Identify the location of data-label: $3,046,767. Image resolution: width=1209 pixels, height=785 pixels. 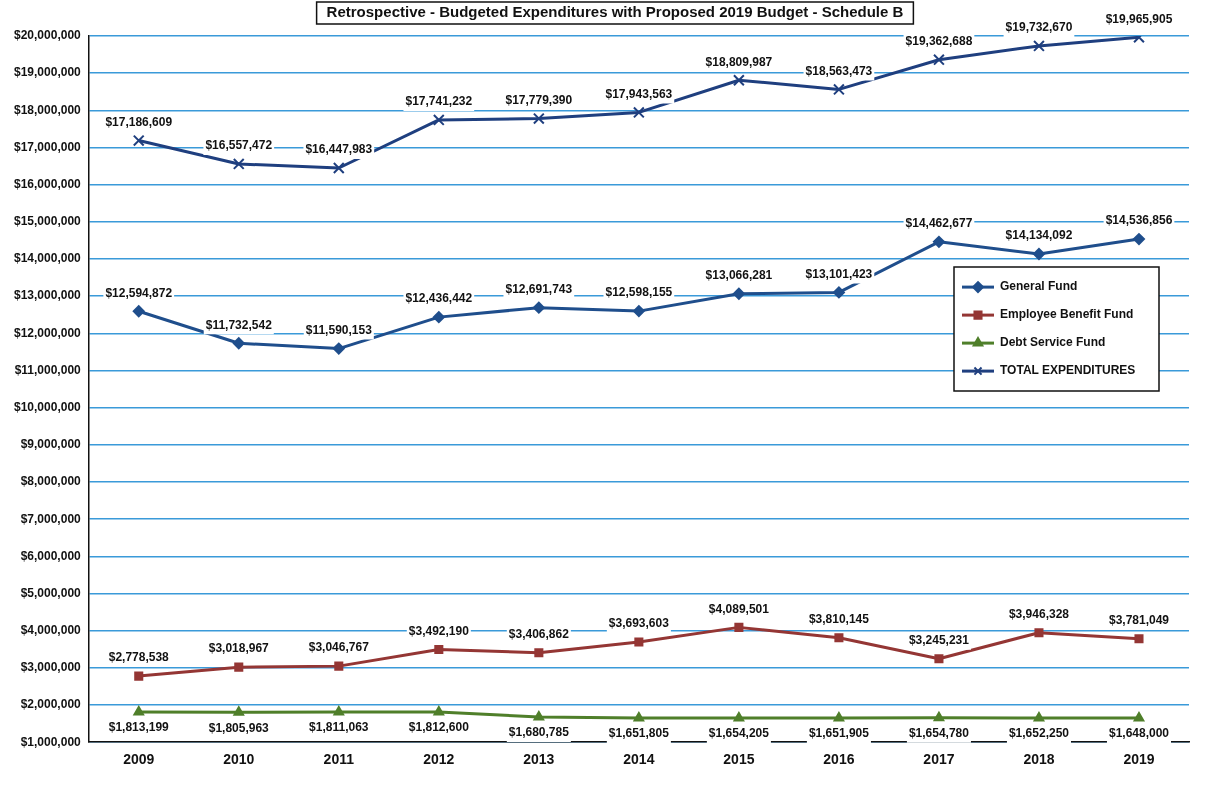
(339, 647).